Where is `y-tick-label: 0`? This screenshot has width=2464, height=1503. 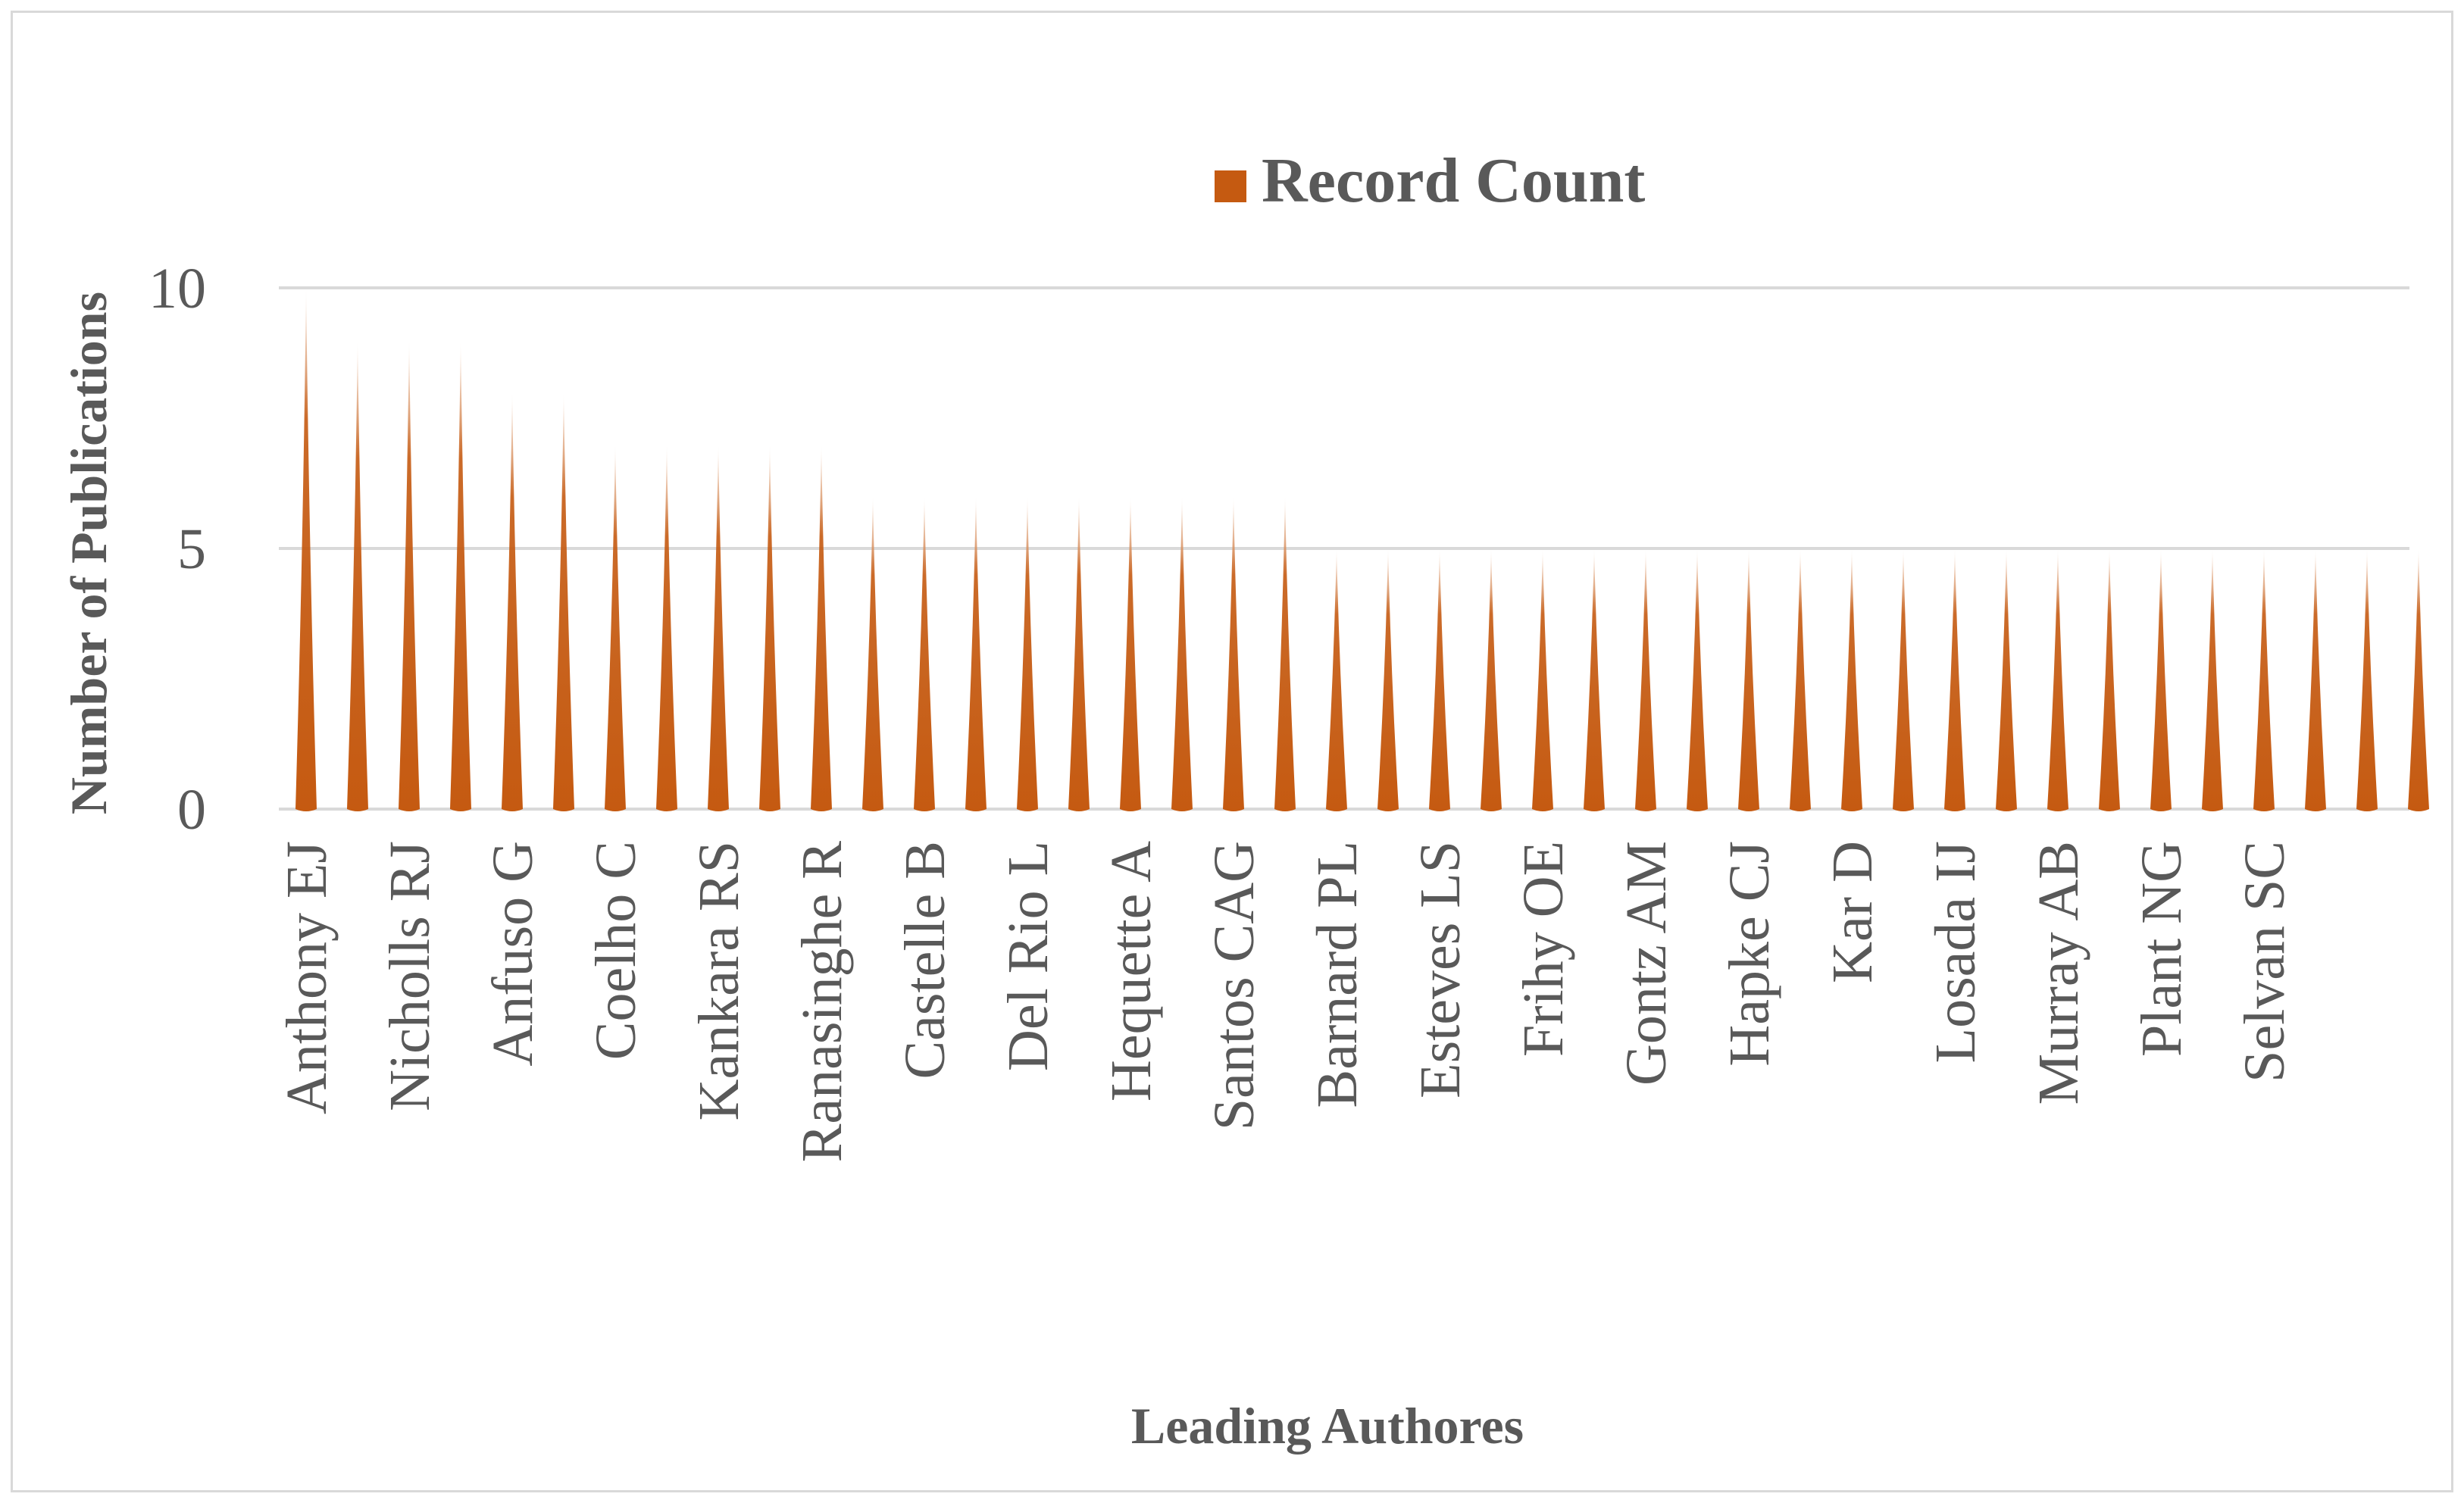 y-tick-label: 0 is located at coordinates (191, 810).